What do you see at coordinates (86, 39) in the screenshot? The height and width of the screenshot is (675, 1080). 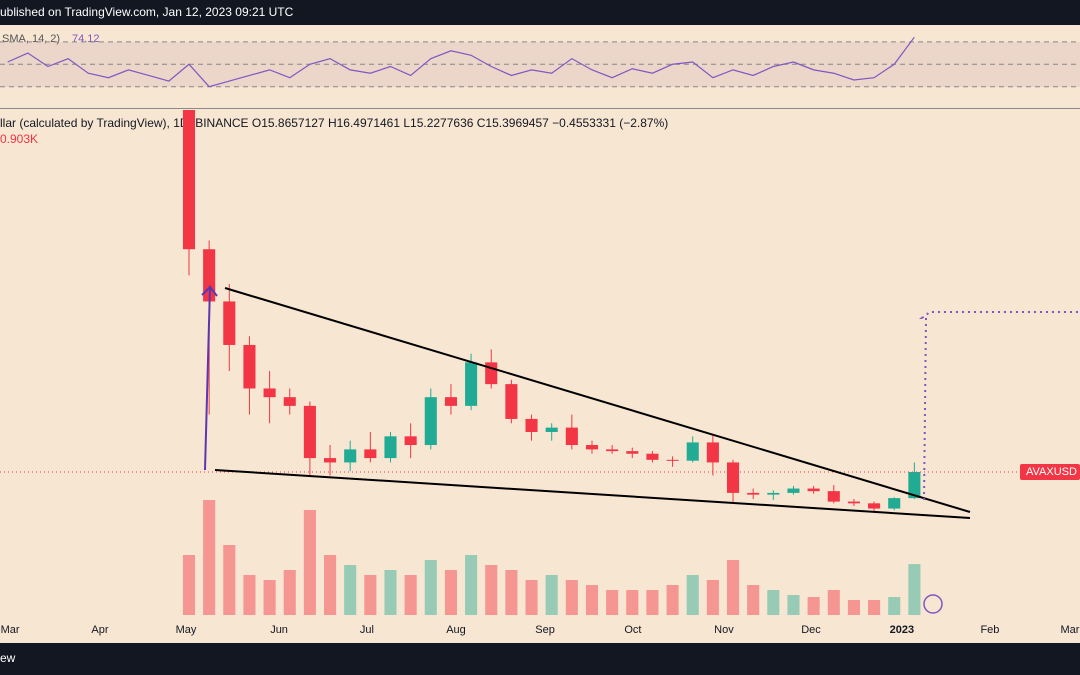 I see `rsi-value: 74.12` at bounding box center [86, 39].